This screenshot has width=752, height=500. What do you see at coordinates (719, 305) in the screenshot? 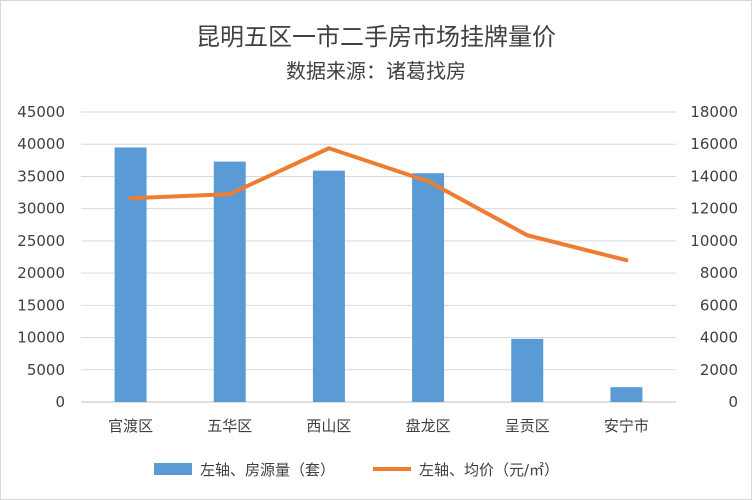
I see `right-tick-label: 6000` at bounding box center [719, 305].